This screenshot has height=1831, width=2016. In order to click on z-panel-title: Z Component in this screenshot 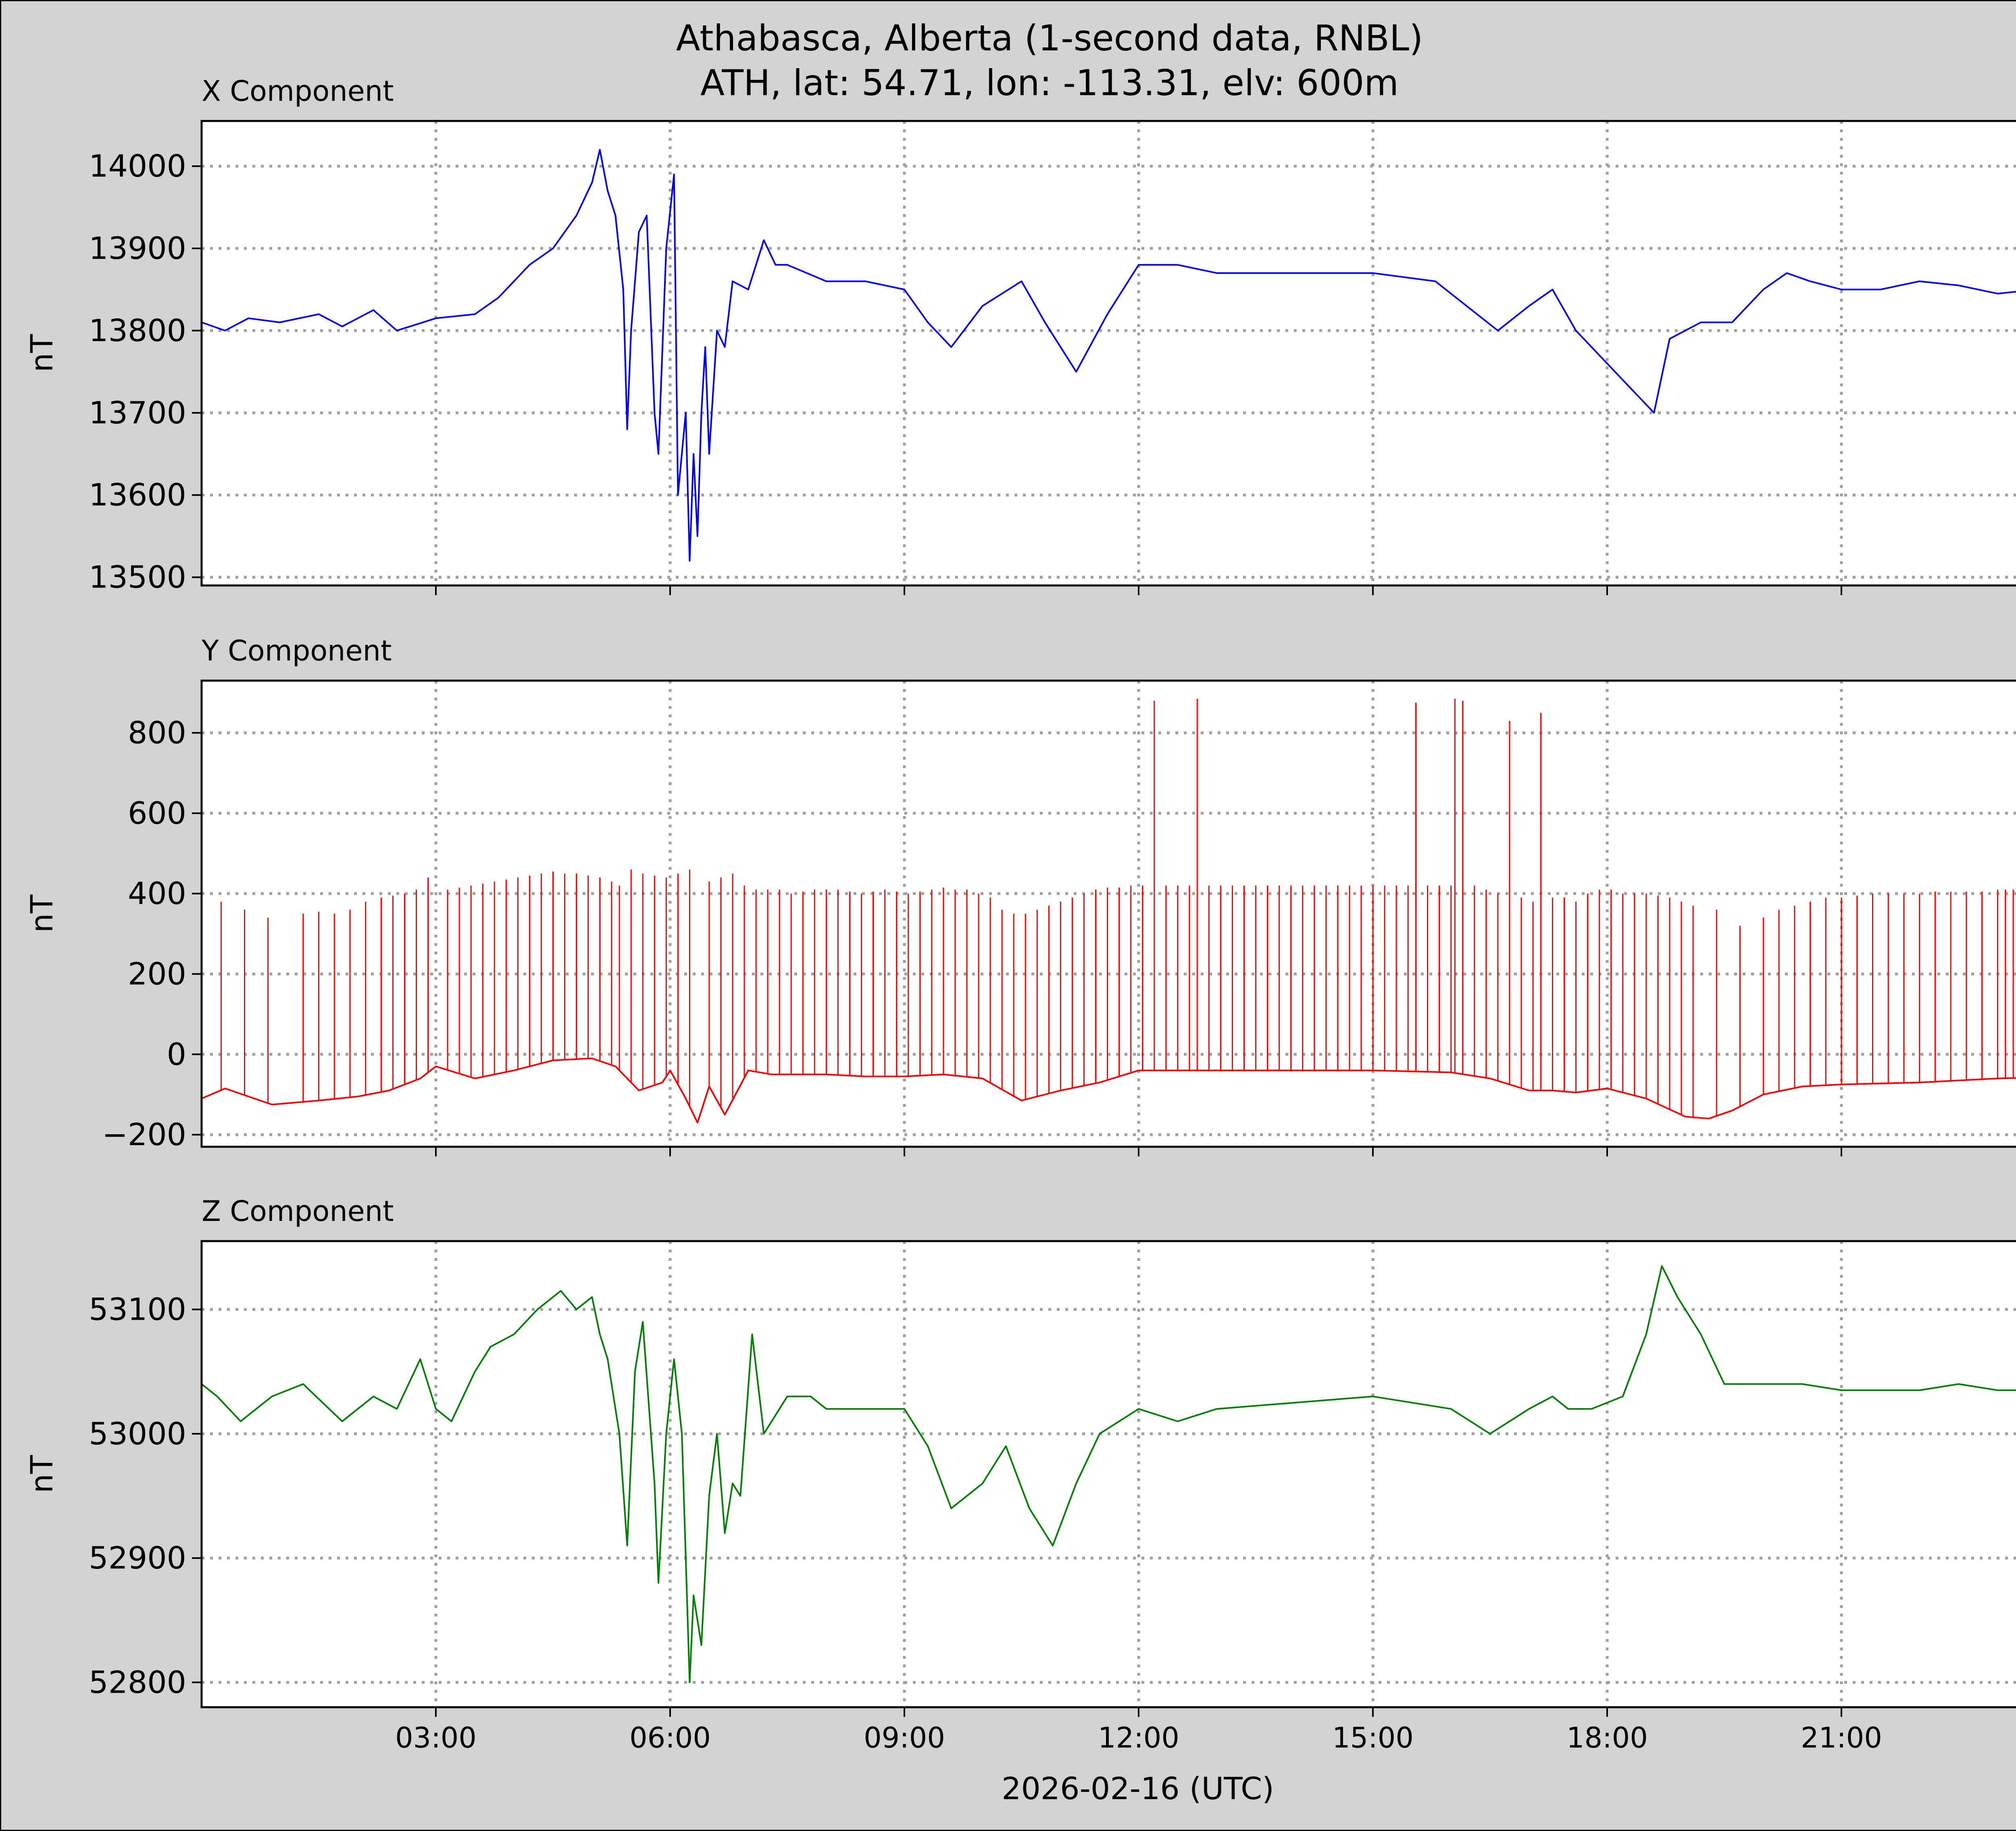, I will do `click(298, 1211)`.